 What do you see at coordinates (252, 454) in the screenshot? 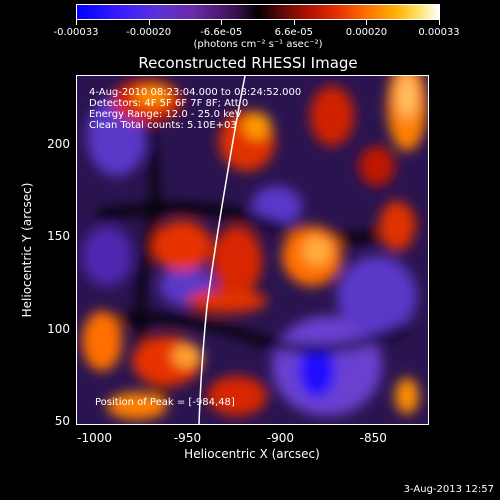
I see `x-axis-label: Heliocentric X (arcsec)` at bounding box center [252, 454].